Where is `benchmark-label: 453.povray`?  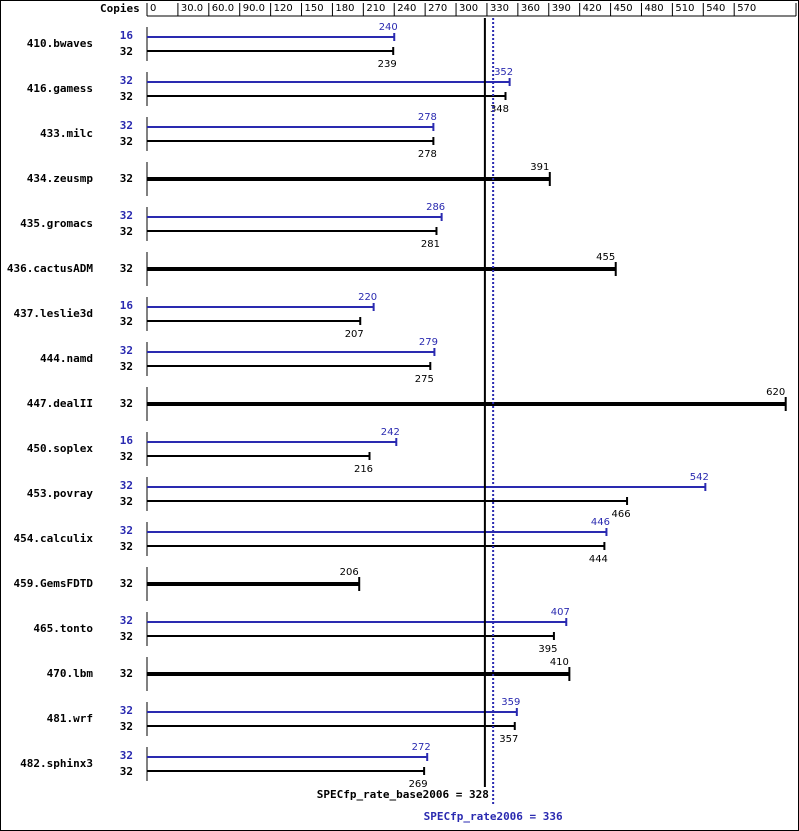 benchmark-label: 453.povray is located at coordinates (60, 493).